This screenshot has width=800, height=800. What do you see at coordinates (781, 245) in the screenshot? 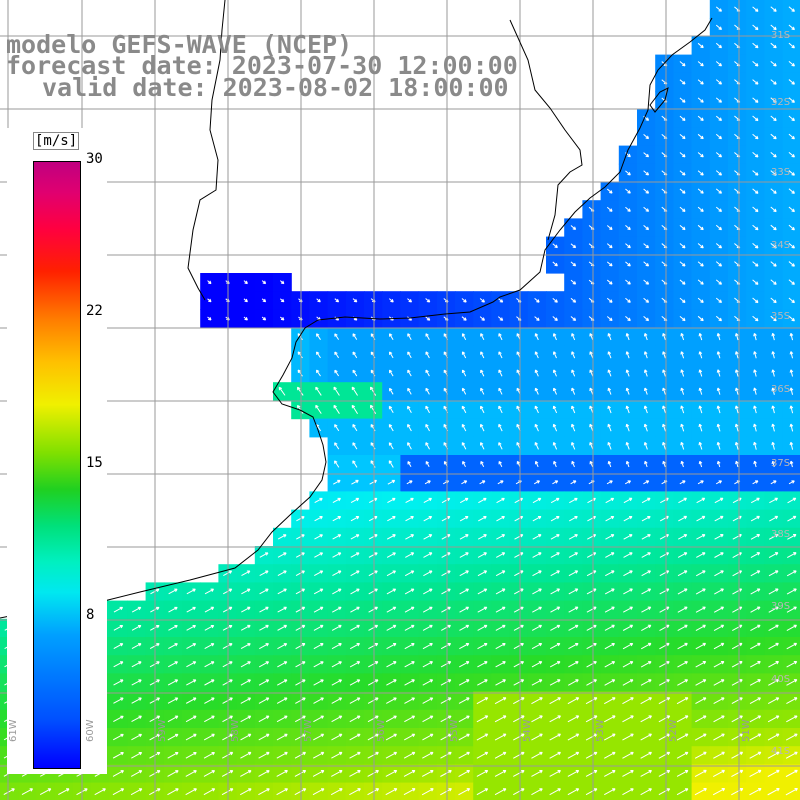
I see `lat-label: 34S` at bounding box center [781, 245].